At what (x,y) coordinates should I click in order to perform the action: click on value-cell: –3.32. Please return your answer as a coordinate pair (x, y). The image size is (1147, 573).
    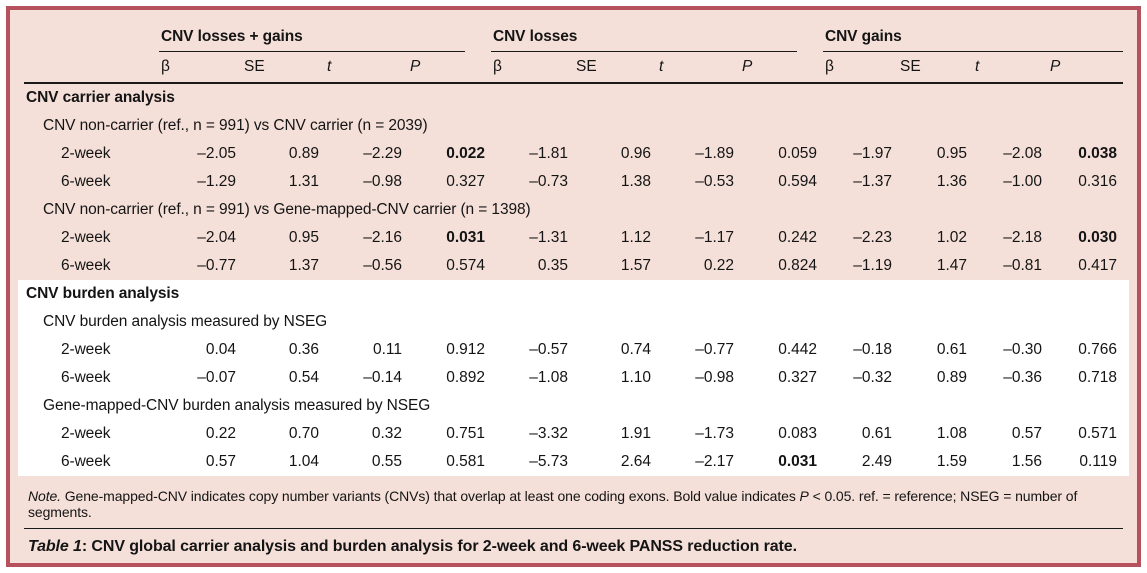
    Looking at the image, I should click on (548, 433).